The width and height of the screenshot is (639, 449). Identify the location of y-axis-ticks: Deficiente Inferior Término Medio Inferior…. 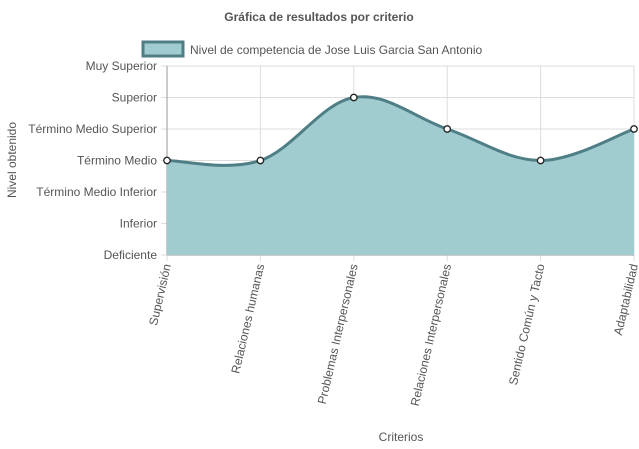
(92, 160).